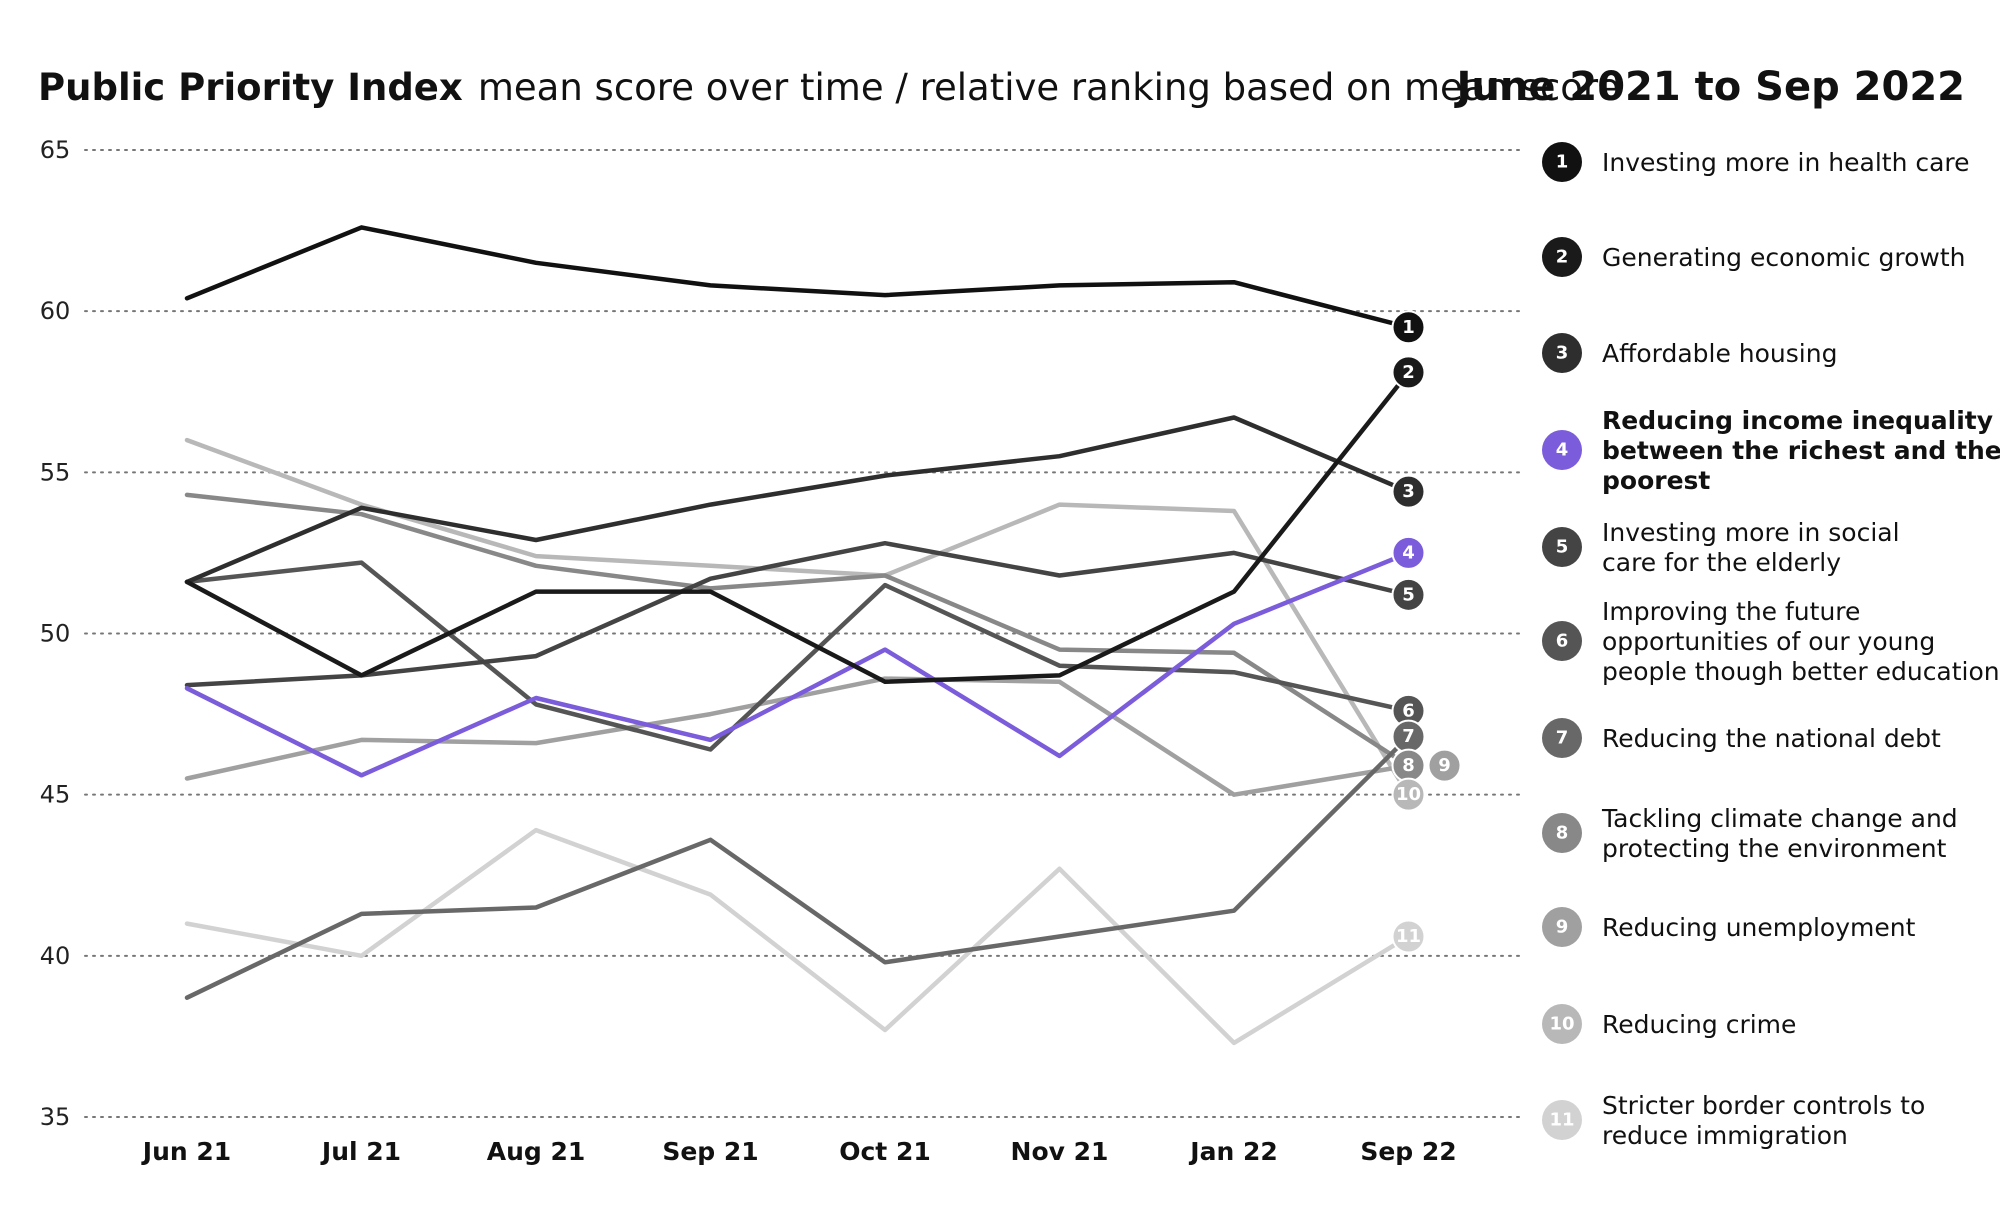 The width and height of the screenshot is (2000, 1214). I want to click on end-badge-number: 2, so click(1408, 372).